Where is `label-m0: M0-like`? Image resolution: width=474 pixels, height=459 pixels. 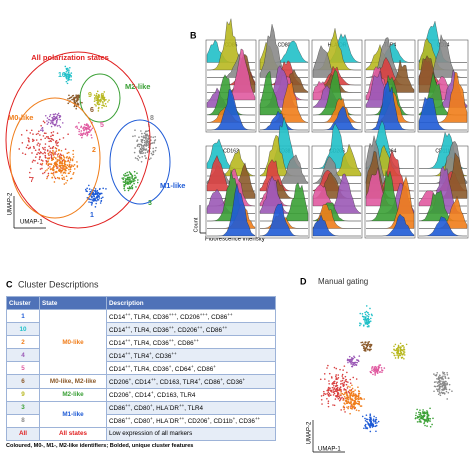 label-m0: M0-like is located at coordinates (20, 117).